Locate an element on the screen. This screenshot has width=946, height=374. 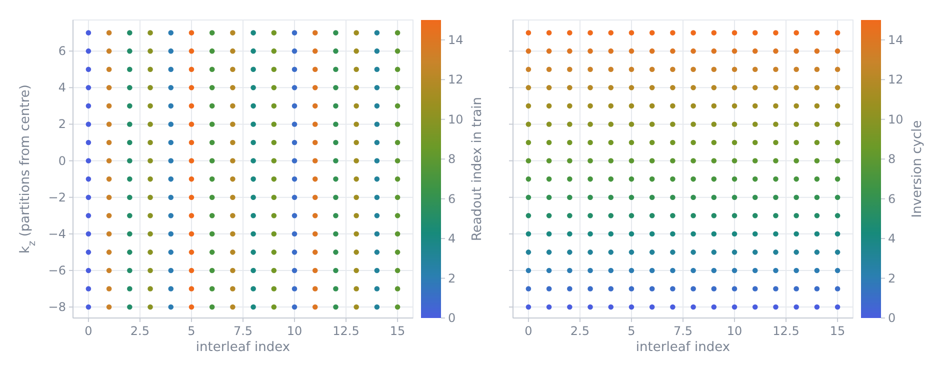
y-tick-label: −2 is located at coordinates (57, 197).